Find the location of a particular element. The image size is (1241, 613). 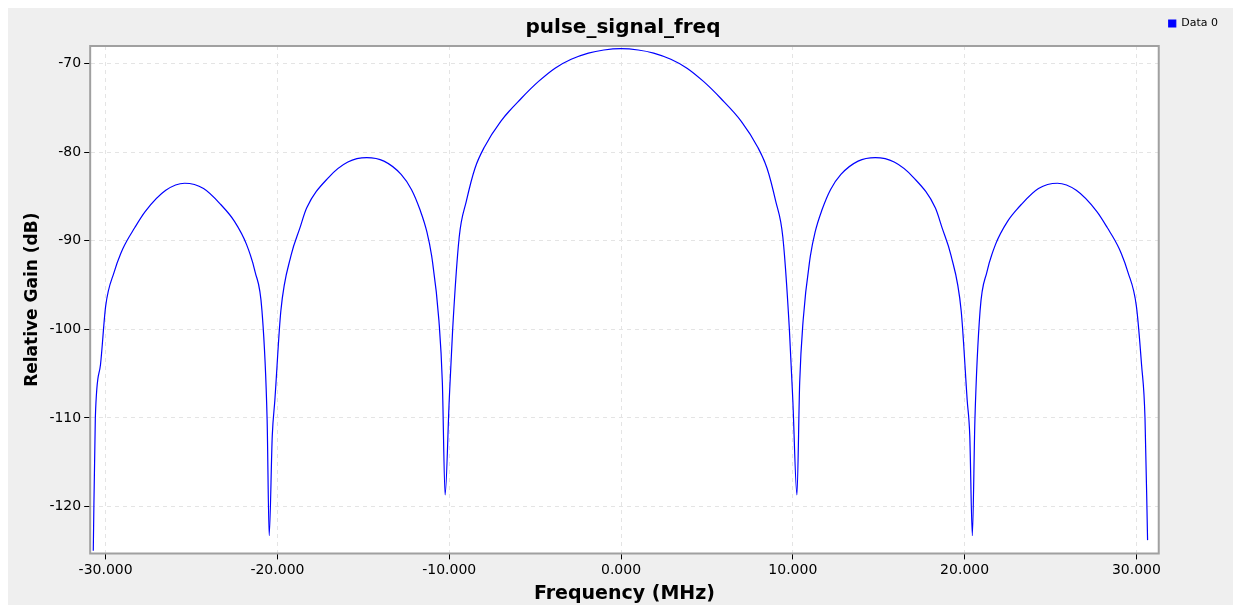

x-tick-label: -20.000 is located at coordinates (277, 569).